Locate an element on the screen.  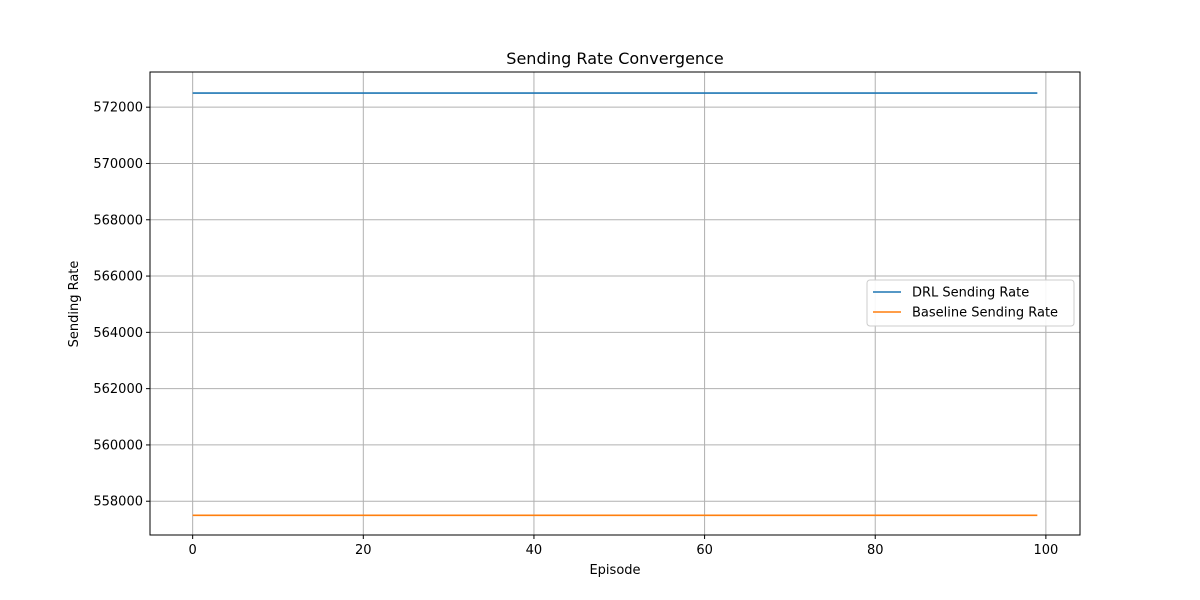
y-tick-label: 560000 is located at coordinates (118, 445).